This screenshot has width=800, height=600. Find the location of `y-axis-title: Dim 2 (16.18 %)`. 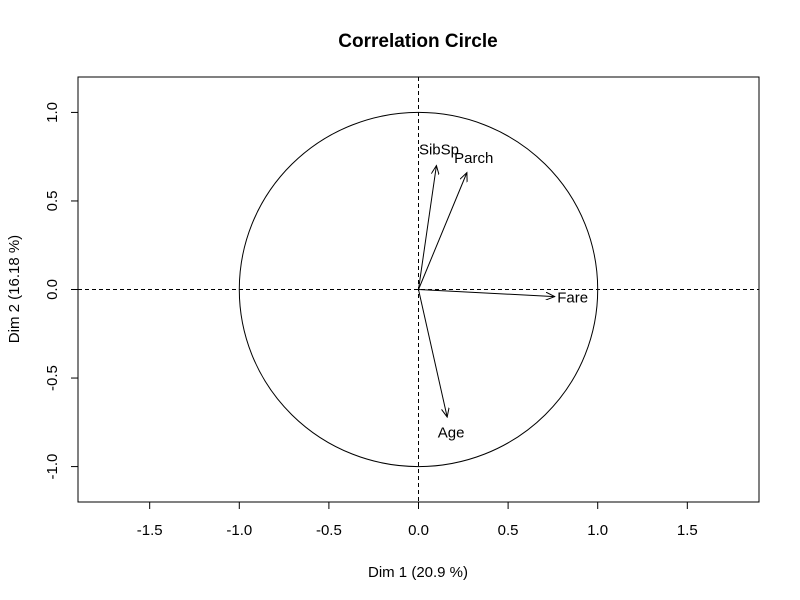

y-axis-title: Dim 2 (16.18 %) is located at coordinates (14, 289).